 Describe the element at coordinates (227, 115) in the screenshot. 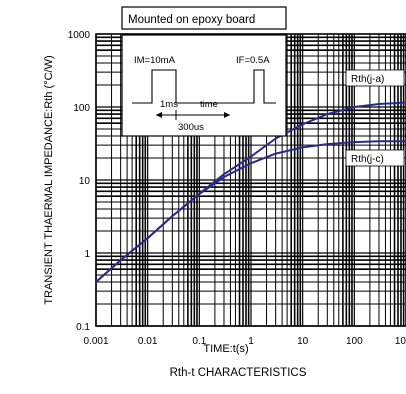

I see `inset-arrow-head-right` at that location.